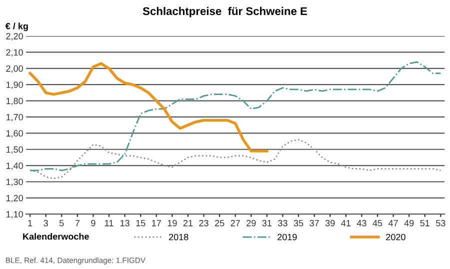  Describe the element at coordinates (14, 102) in the screenshot. I see `y-tick-label: 1,80` at that location.